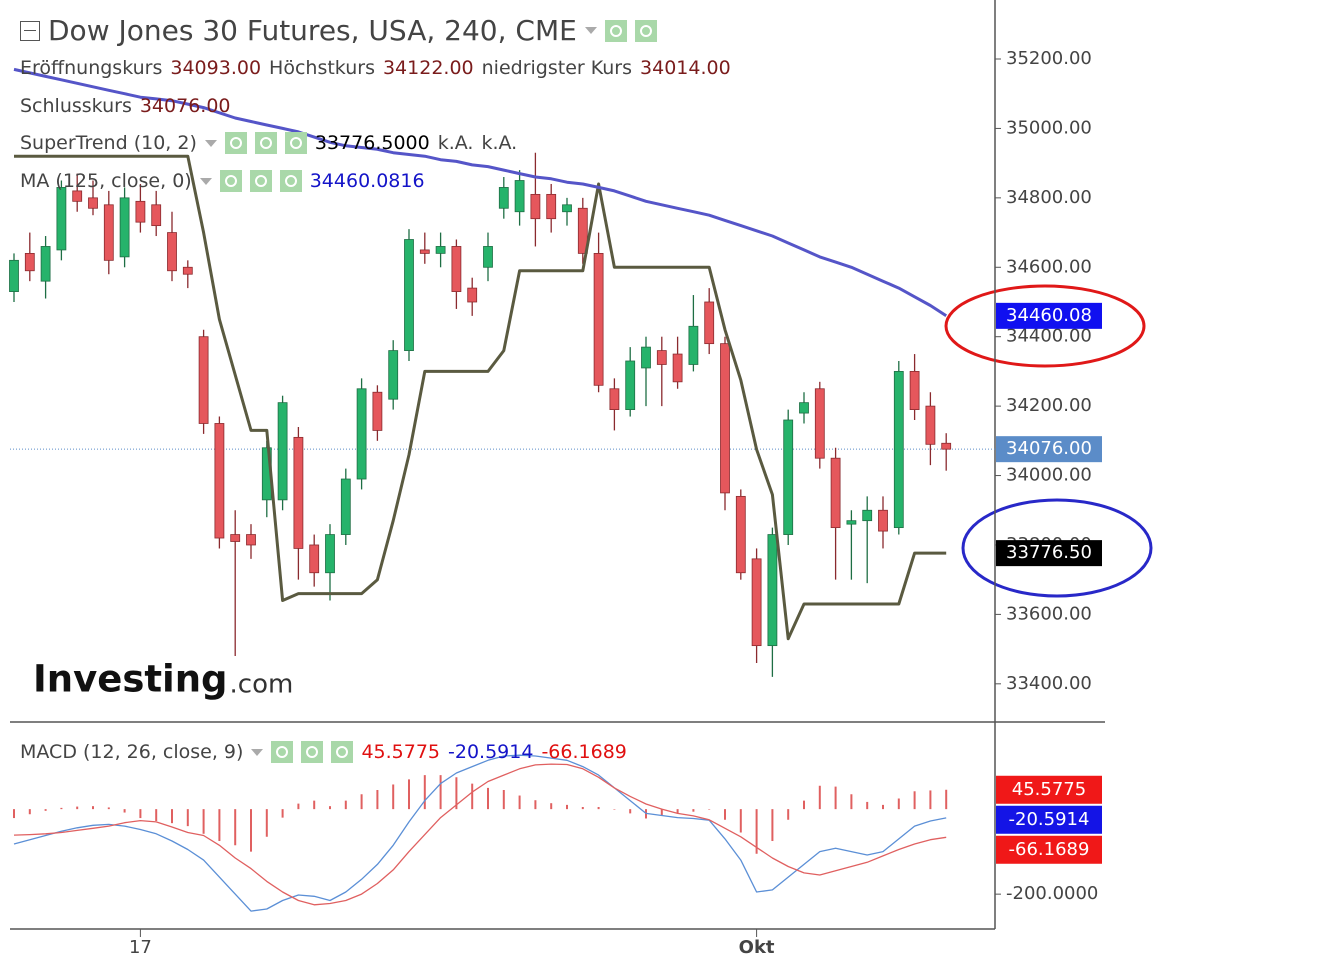  I want to click on y-tick-label: 35000.00, so click(1049, 127).